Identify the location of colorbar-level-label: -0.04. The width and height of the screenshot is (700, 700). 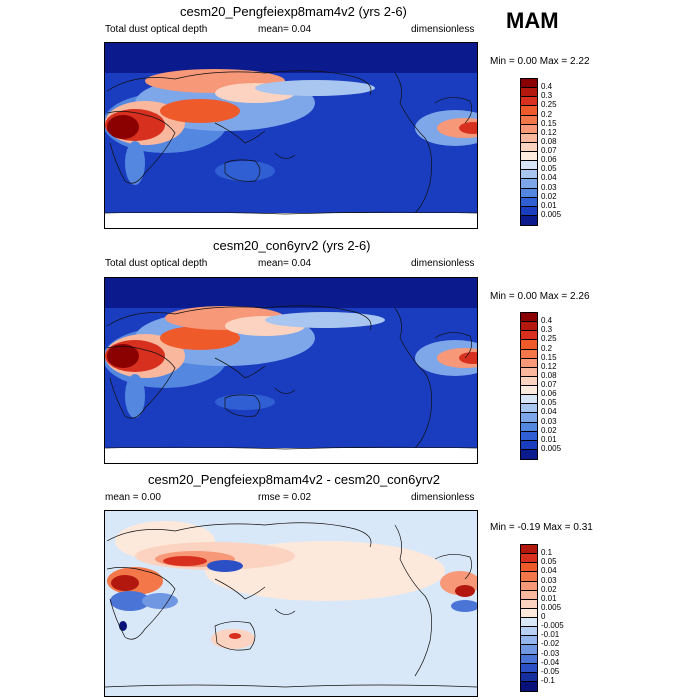
(550, 662).